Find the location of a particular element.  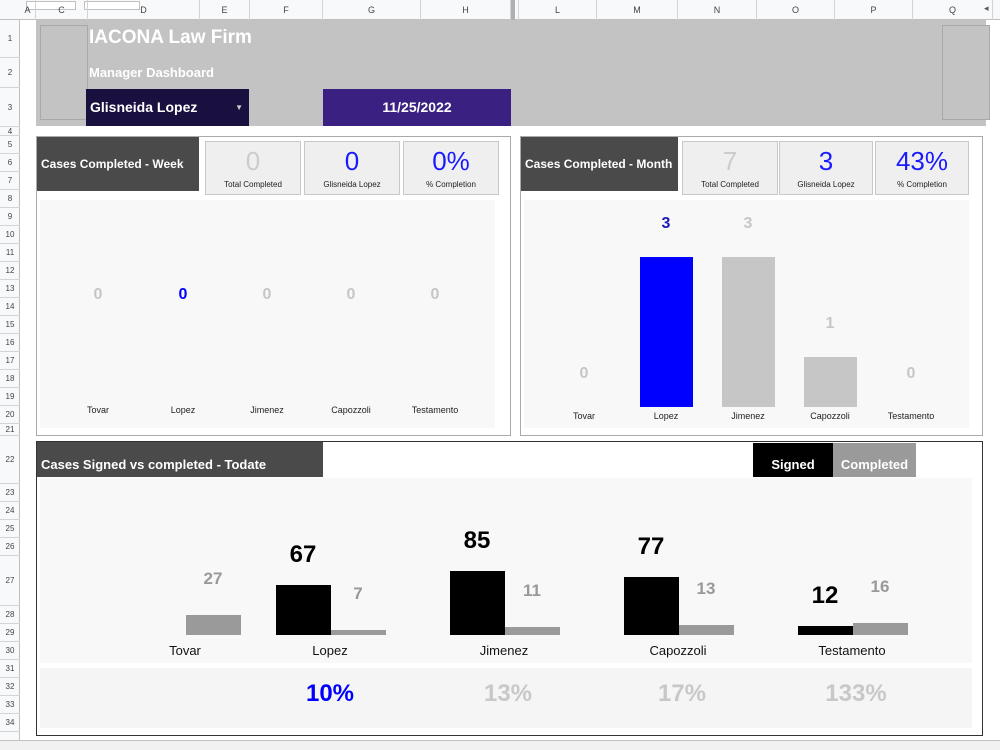

dropdown-arrow-icon: ▼ is located at coordinates (239, 107).